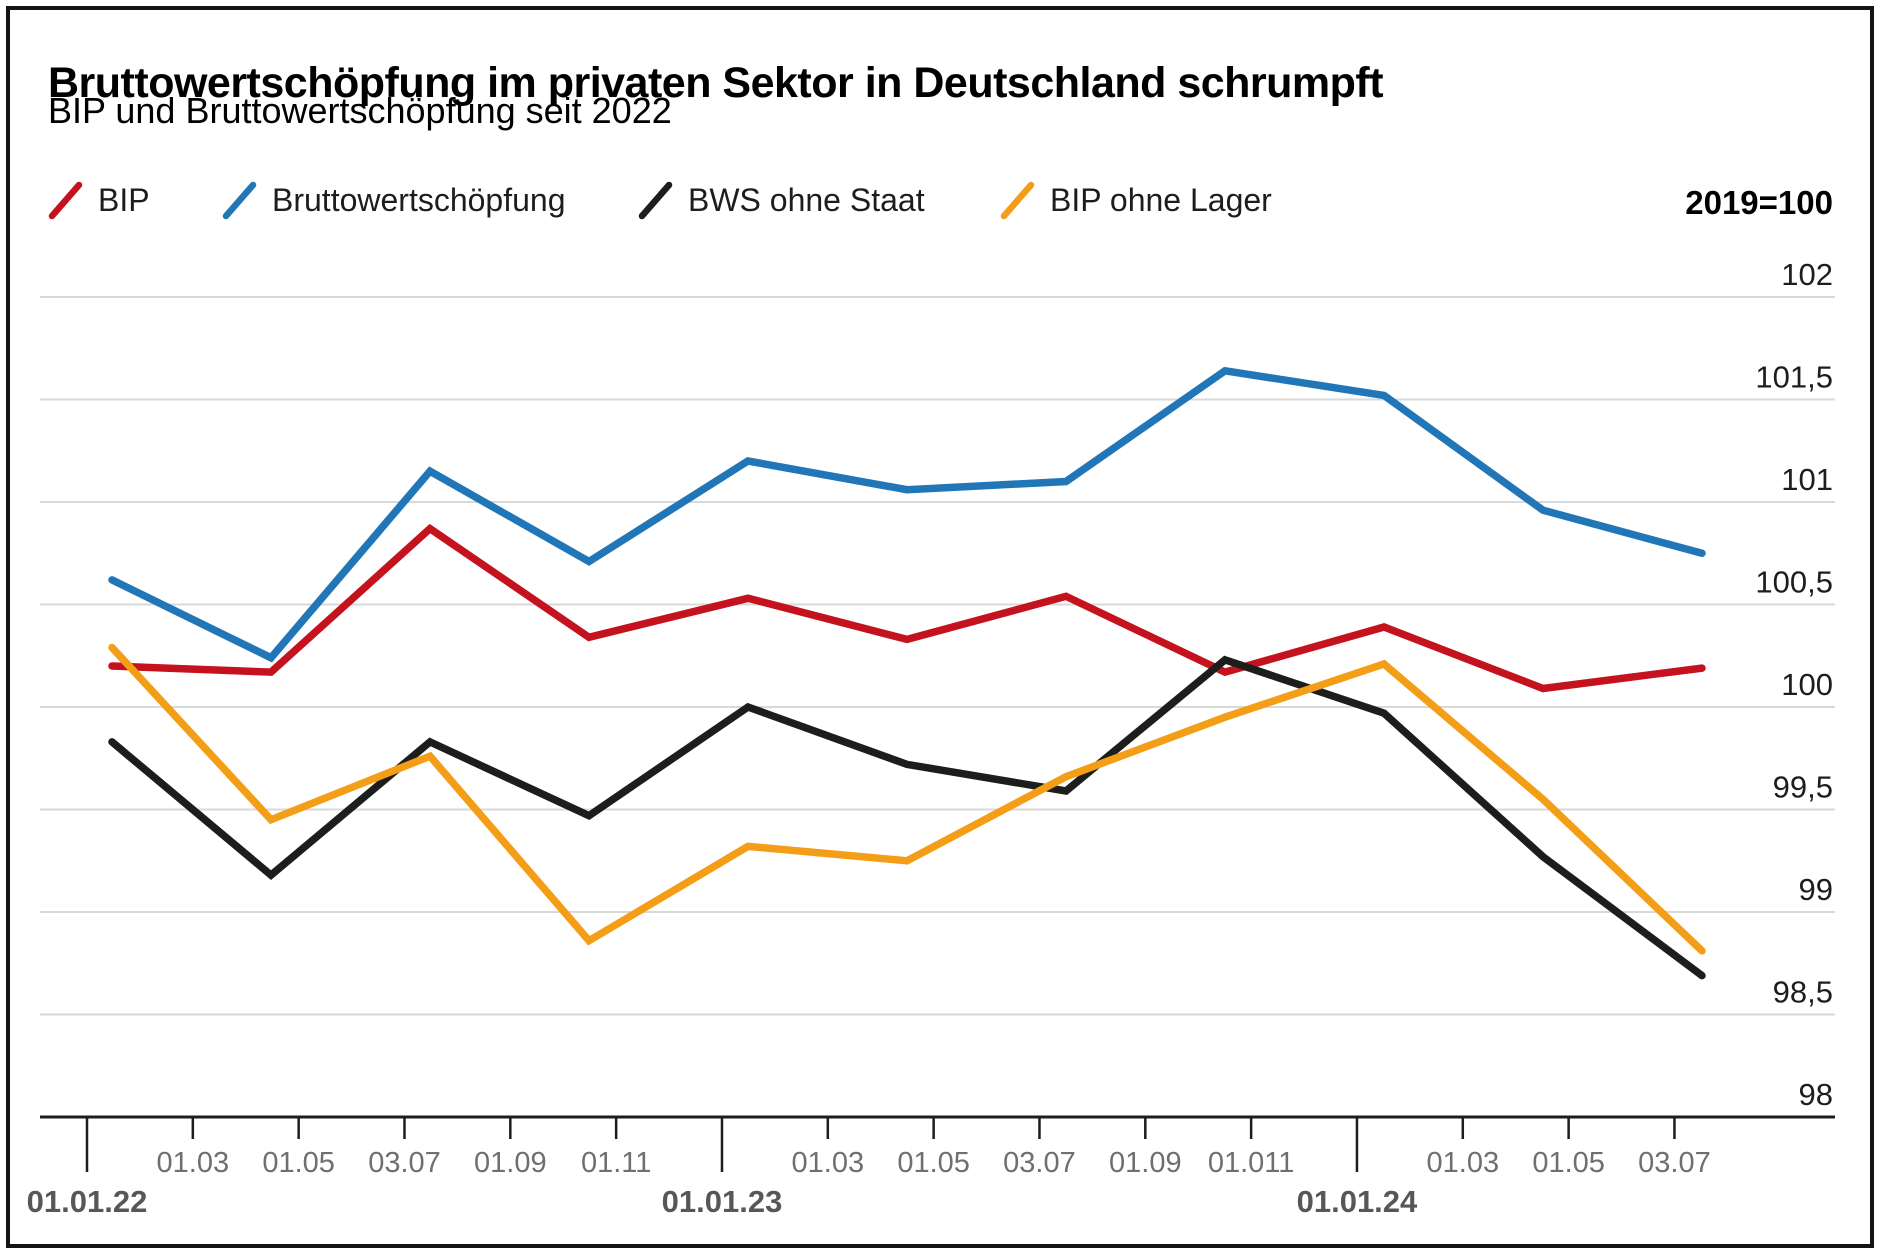 Image resolution: width=1880 pixels, height=1254 pixels. What do you see at coordinates (907, 608) in the screenshot?
I see `series-line-bip` at bounding box center [907, 608].